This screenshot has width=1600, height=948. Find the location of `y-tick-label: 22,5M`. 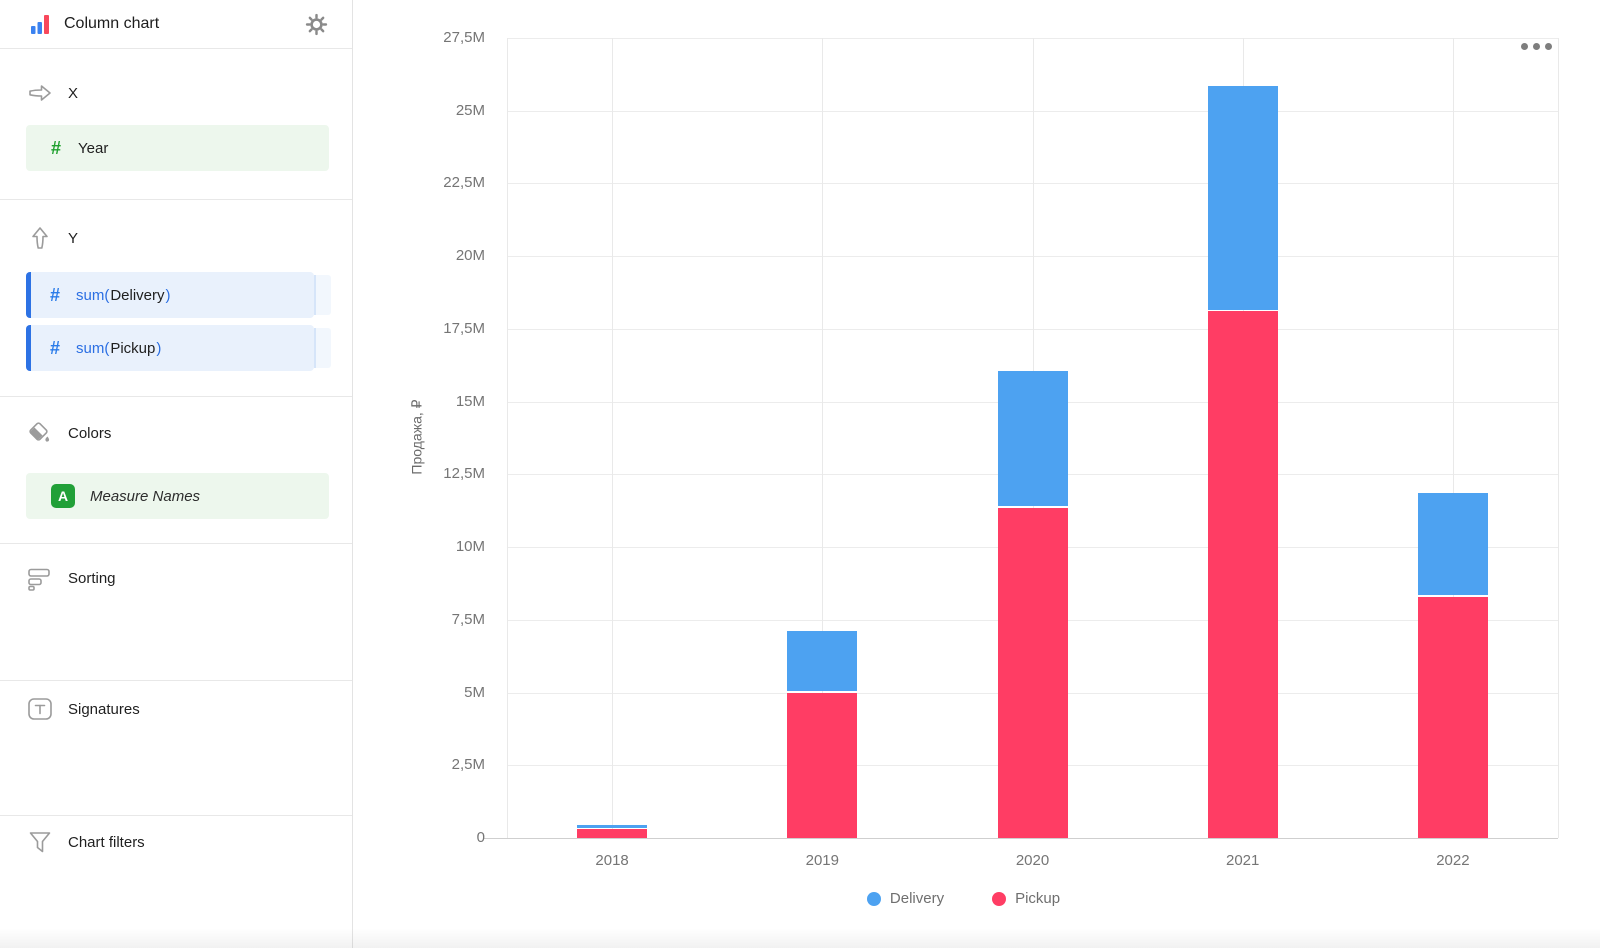

y-tick-label: 22,5M is located at coordinates (464, 183).